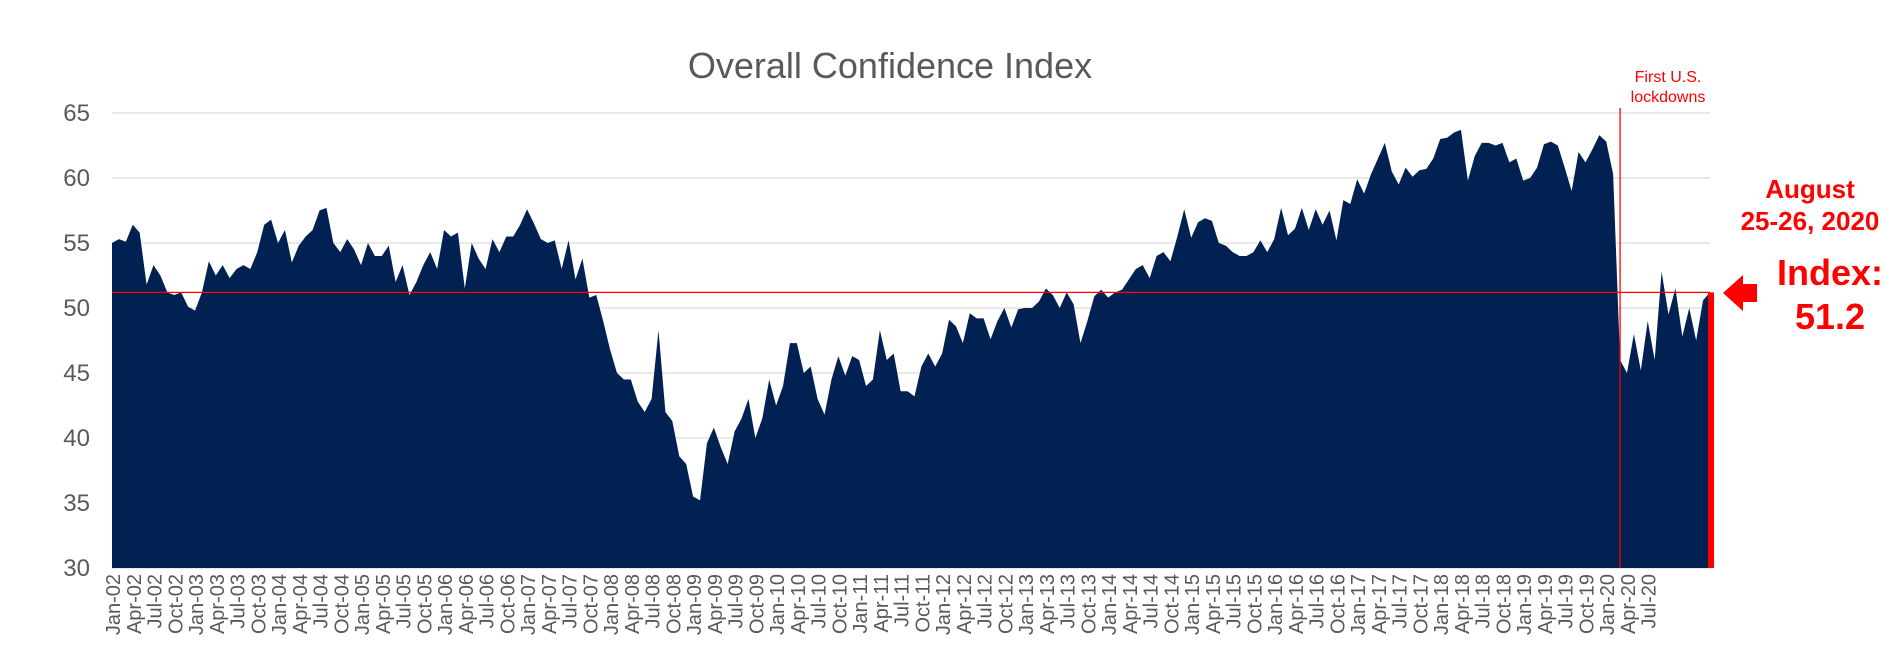  I want to click on x-tick-label: Oct-03, so click(259, 604).